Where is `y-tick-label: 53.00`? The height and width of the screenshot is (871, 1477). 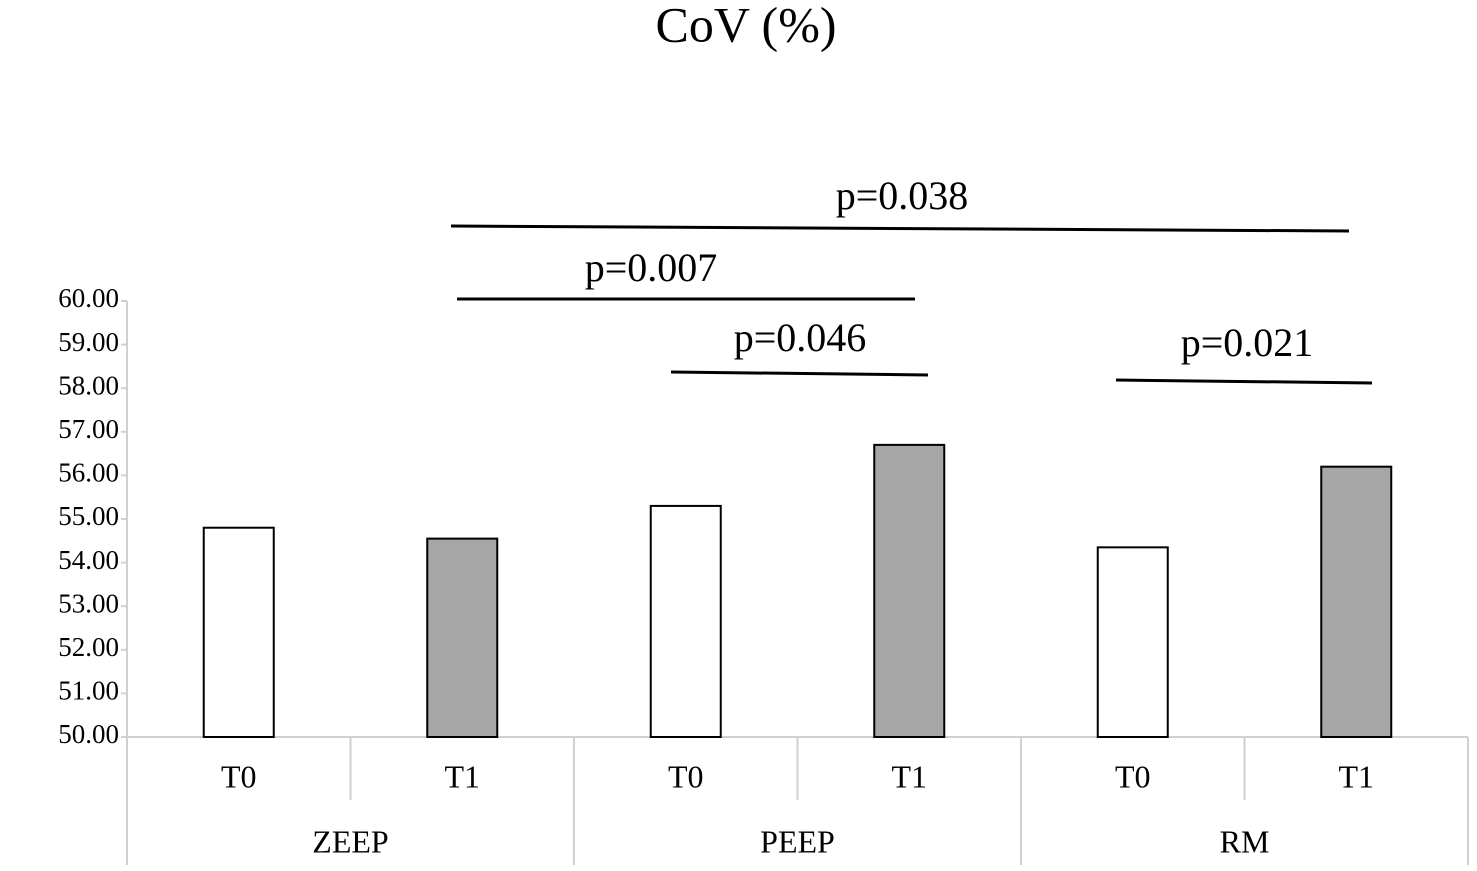 y-tick-label: 53.00 is located at coordinates (88, 603).